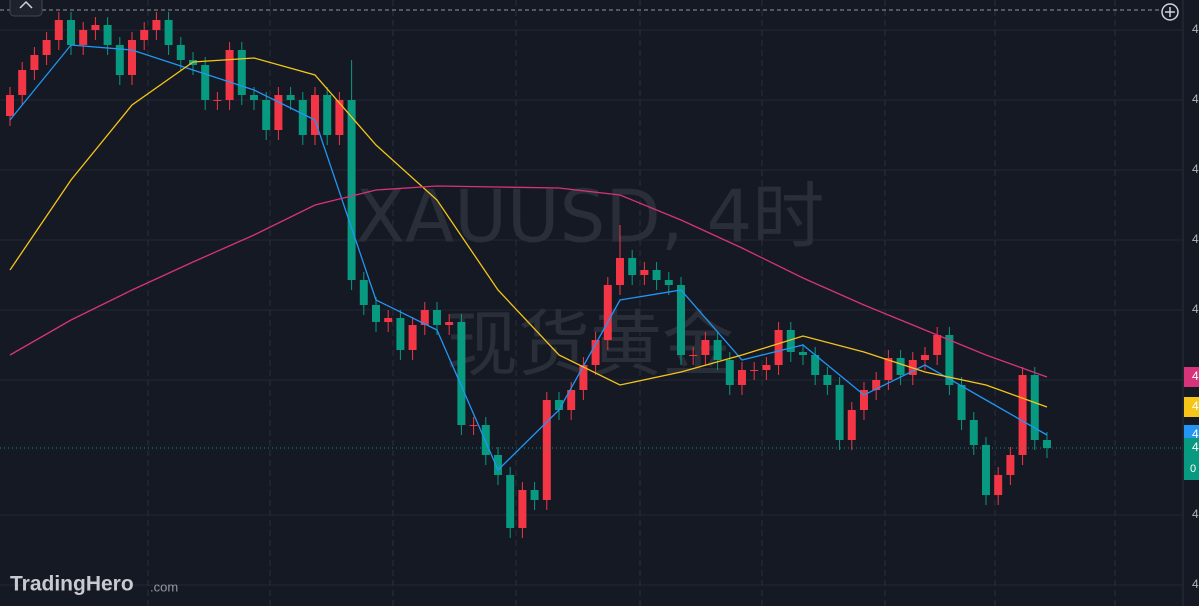 The image size is (1199, 606). Describe the element at coordinates (164, 586) in the screenshot. I see `logo-suffix: .com` at that location.